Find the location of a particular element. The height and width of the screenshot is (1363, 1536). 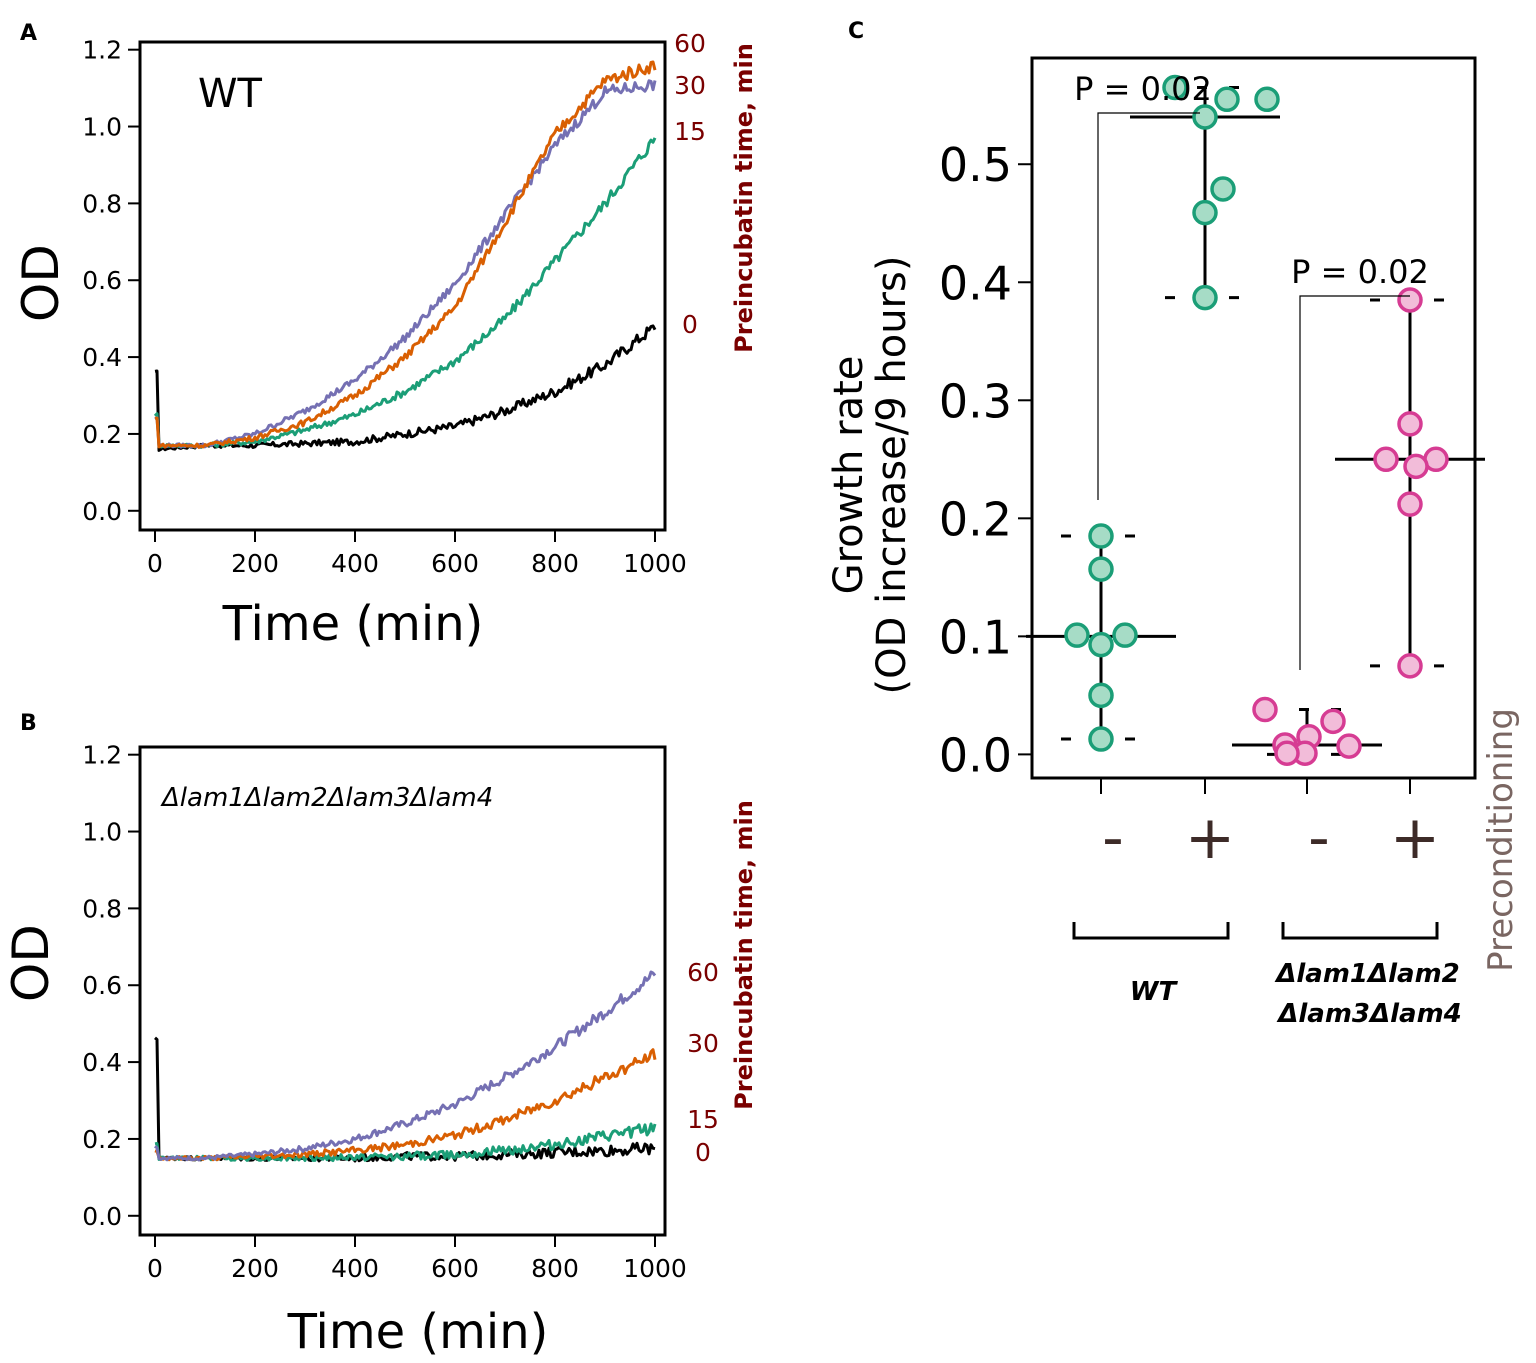

a-series-label-30: 30 is located at coordinates (690, 85).